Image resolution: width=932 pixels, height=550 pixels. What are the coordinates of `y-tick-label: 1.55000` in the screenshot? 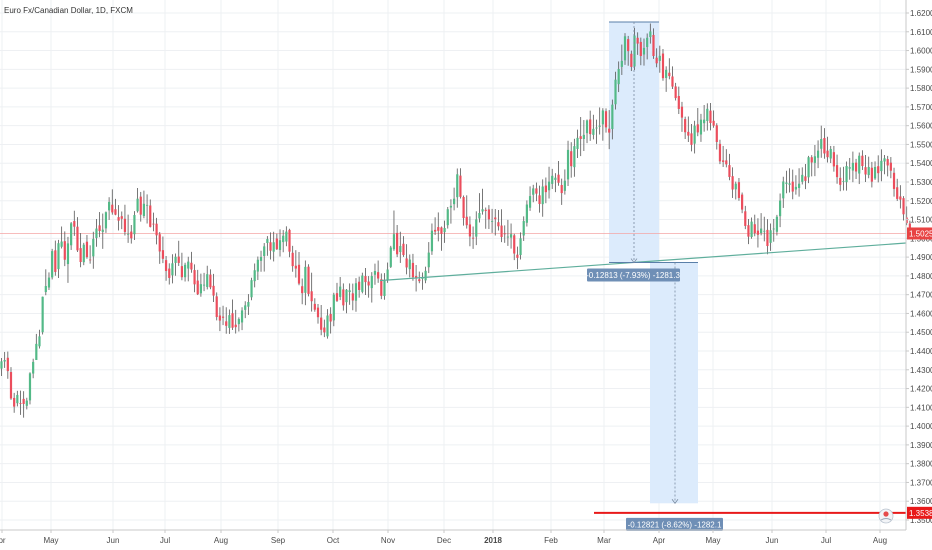 It's located at (921, 144).